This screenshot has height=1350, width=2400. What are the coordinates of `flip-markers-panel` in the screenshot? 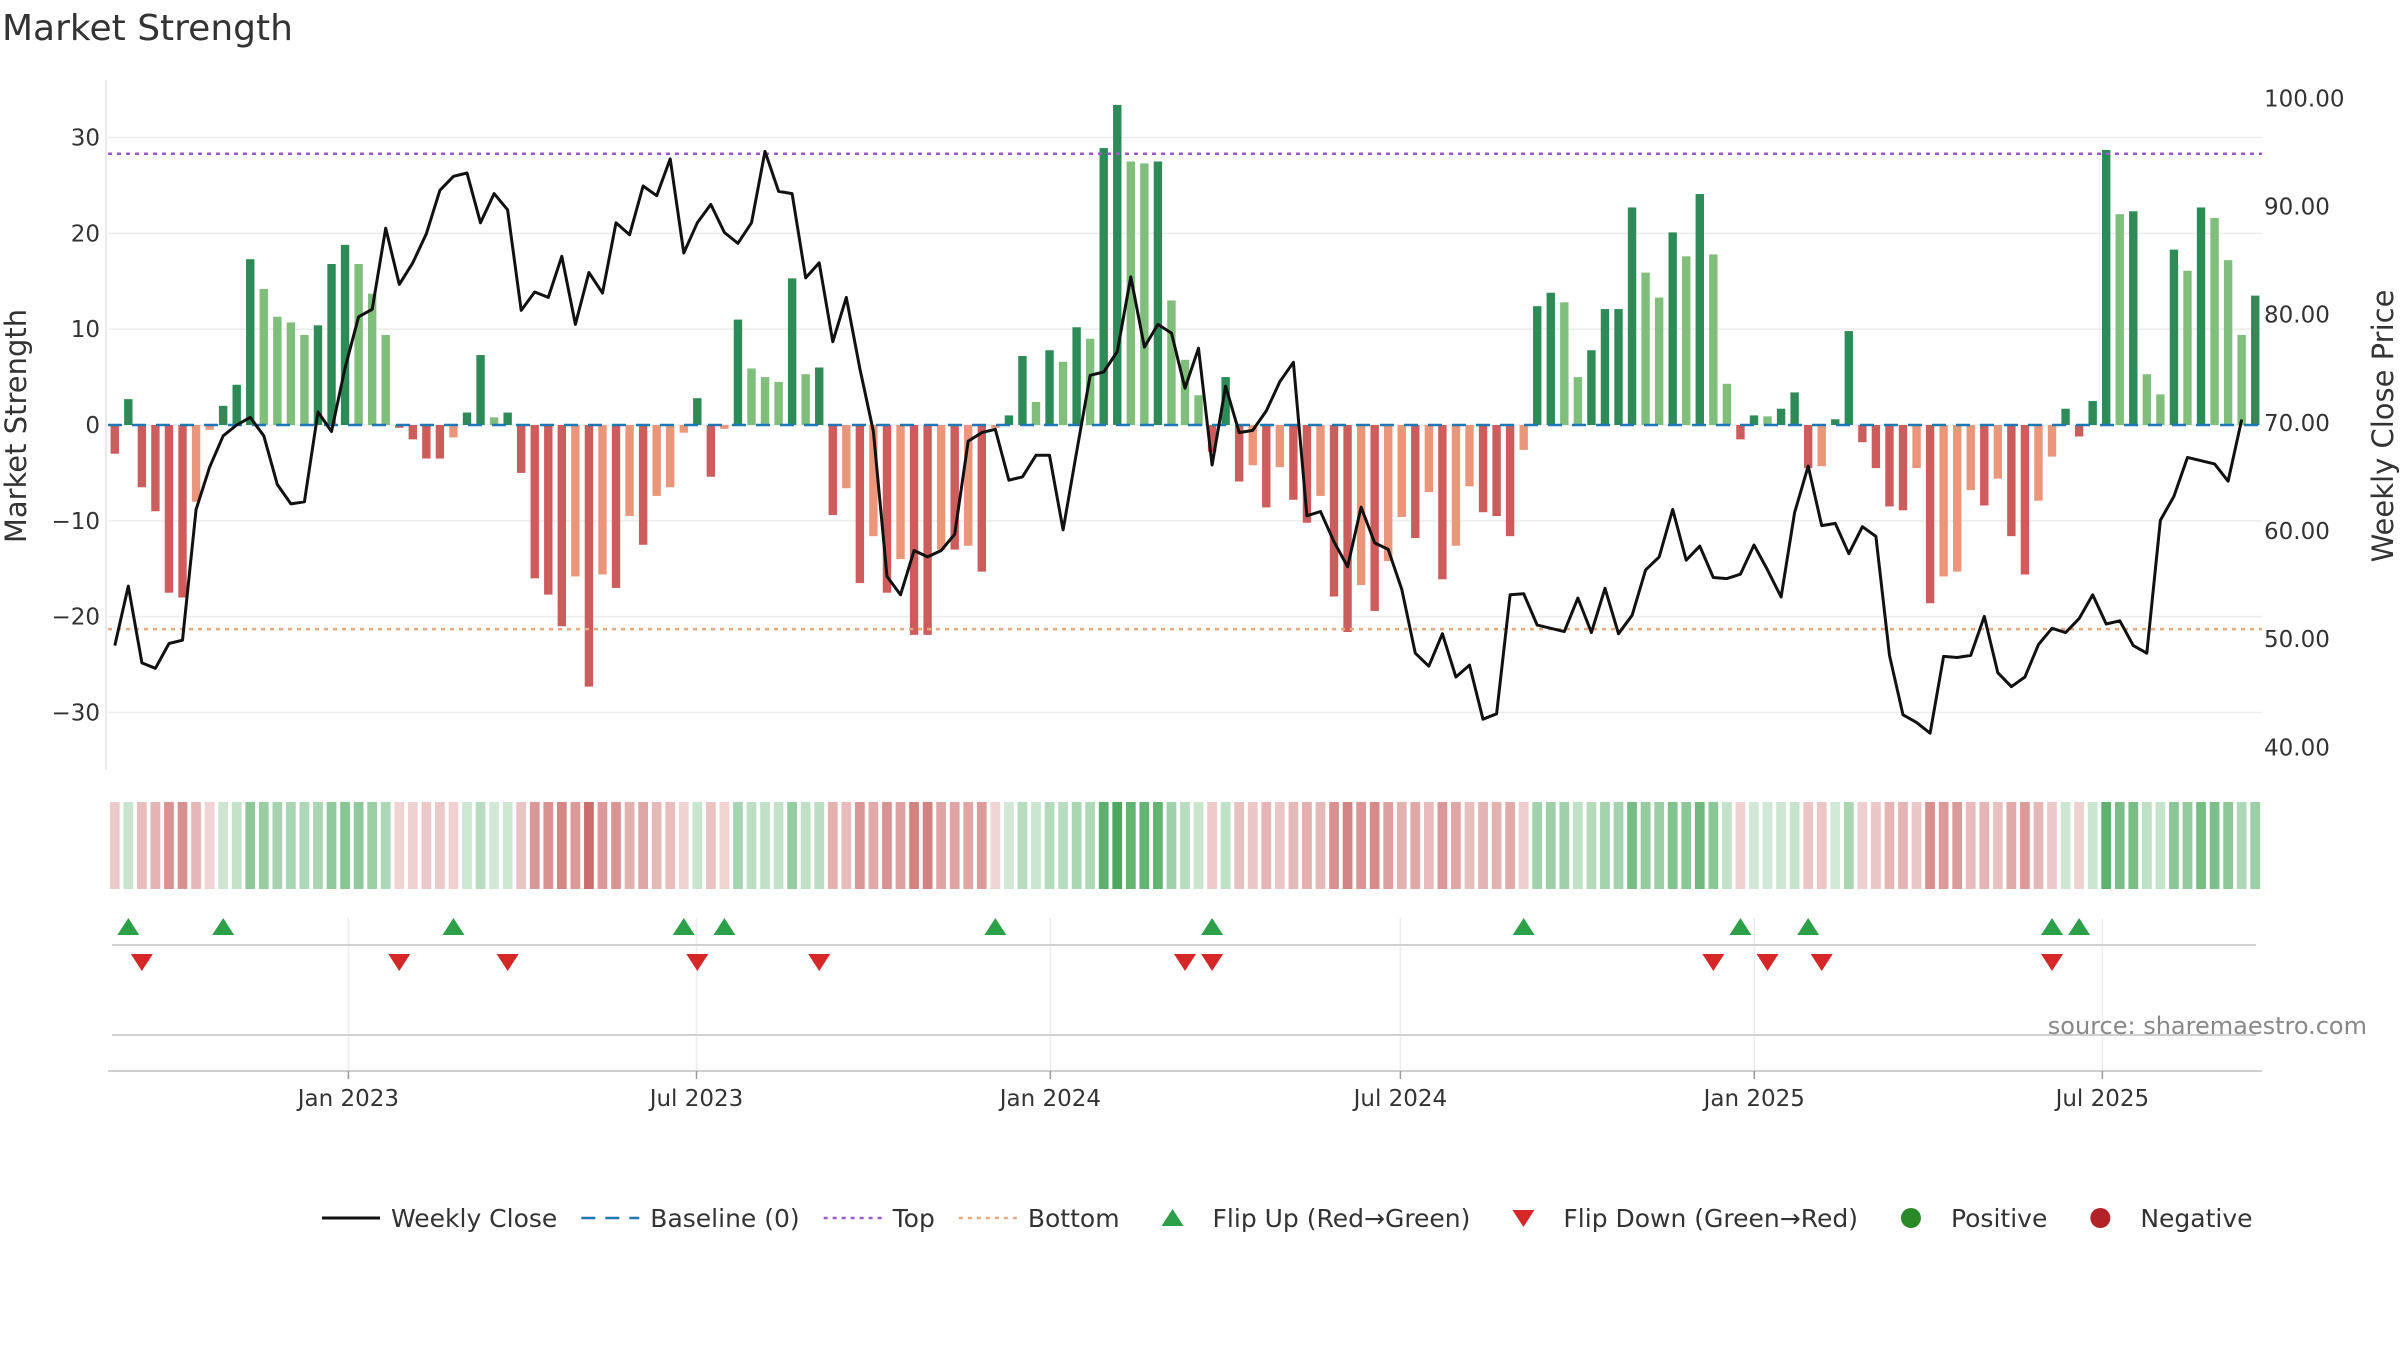 It's located at (1184, 994).